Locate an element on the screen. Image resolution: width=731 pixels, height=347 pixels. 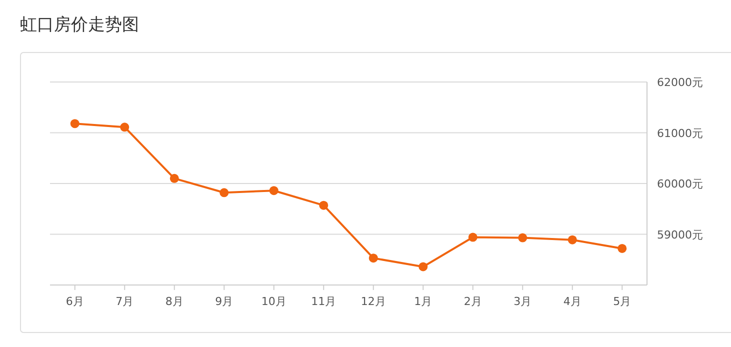
y-tick-label: 62000元 is located at coordinates (680, 82).